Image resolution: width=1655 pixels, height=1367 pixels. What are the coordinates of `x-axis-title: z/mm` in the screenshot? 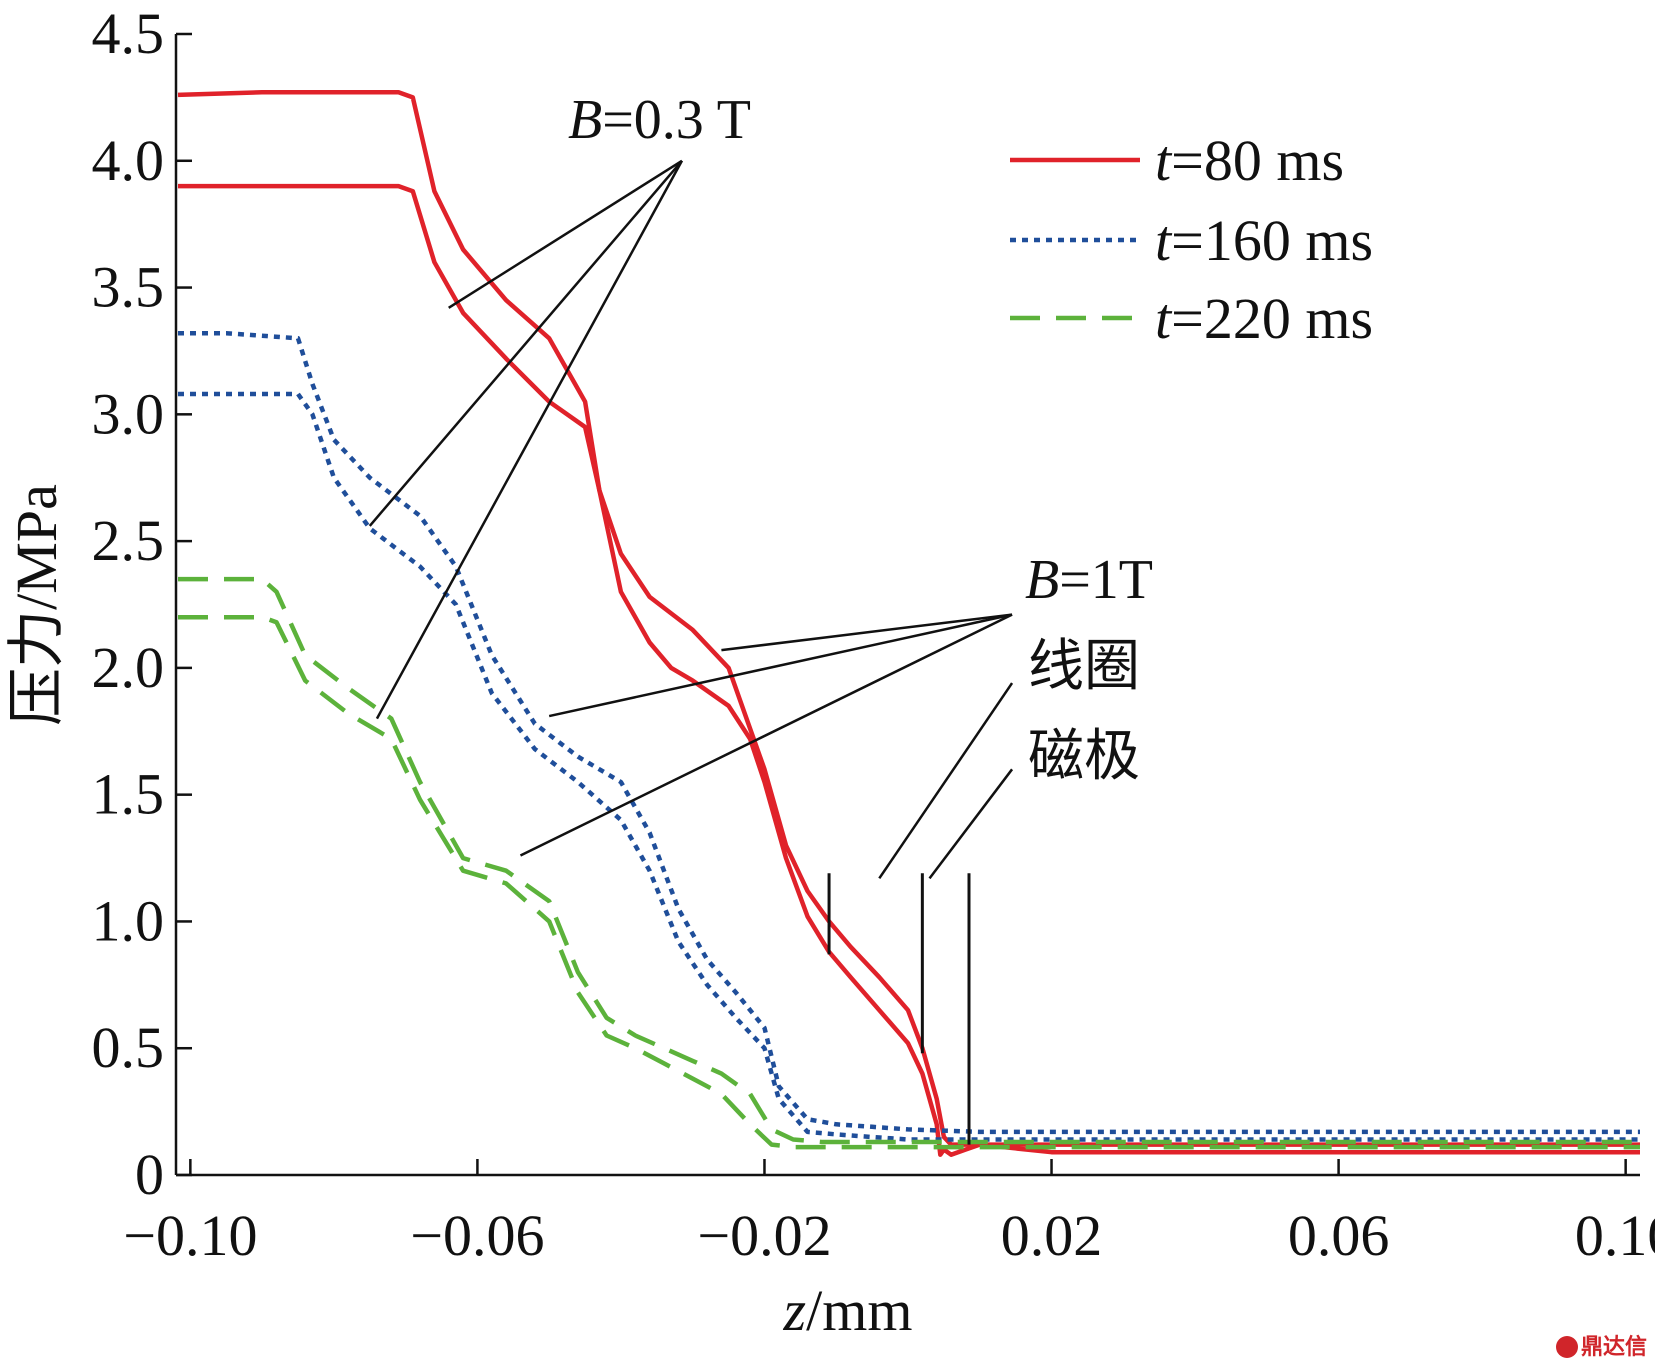 It's located at (848, 1310).